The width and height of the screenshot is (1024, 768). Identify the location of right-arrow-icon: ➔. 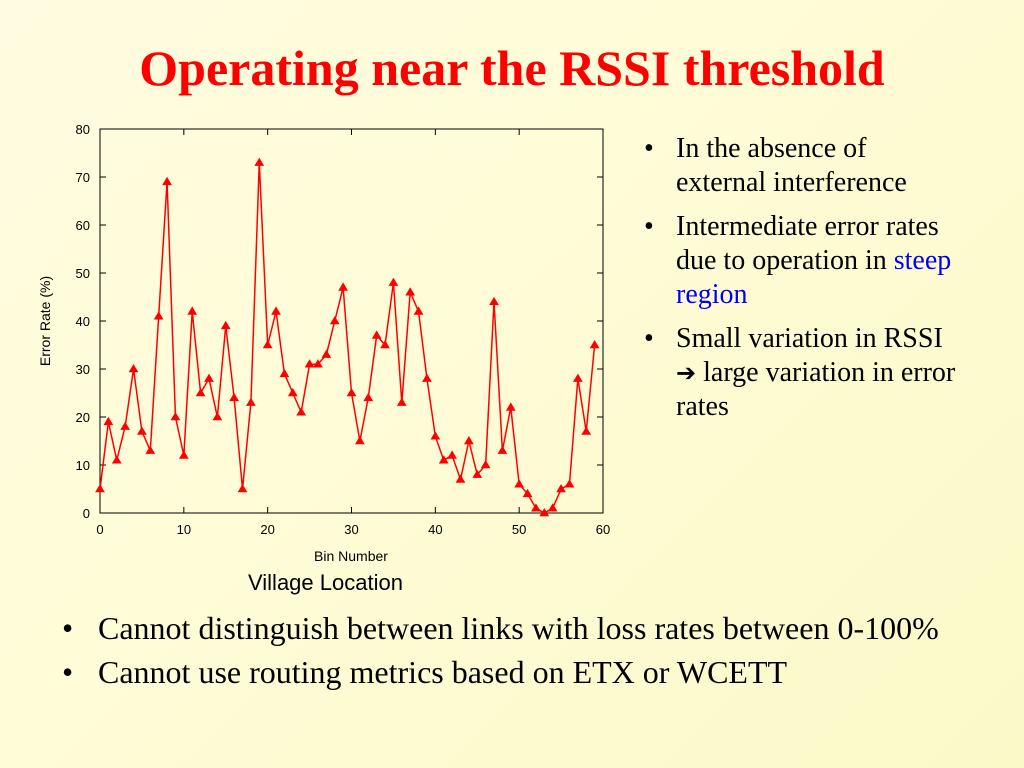
(686, 373).